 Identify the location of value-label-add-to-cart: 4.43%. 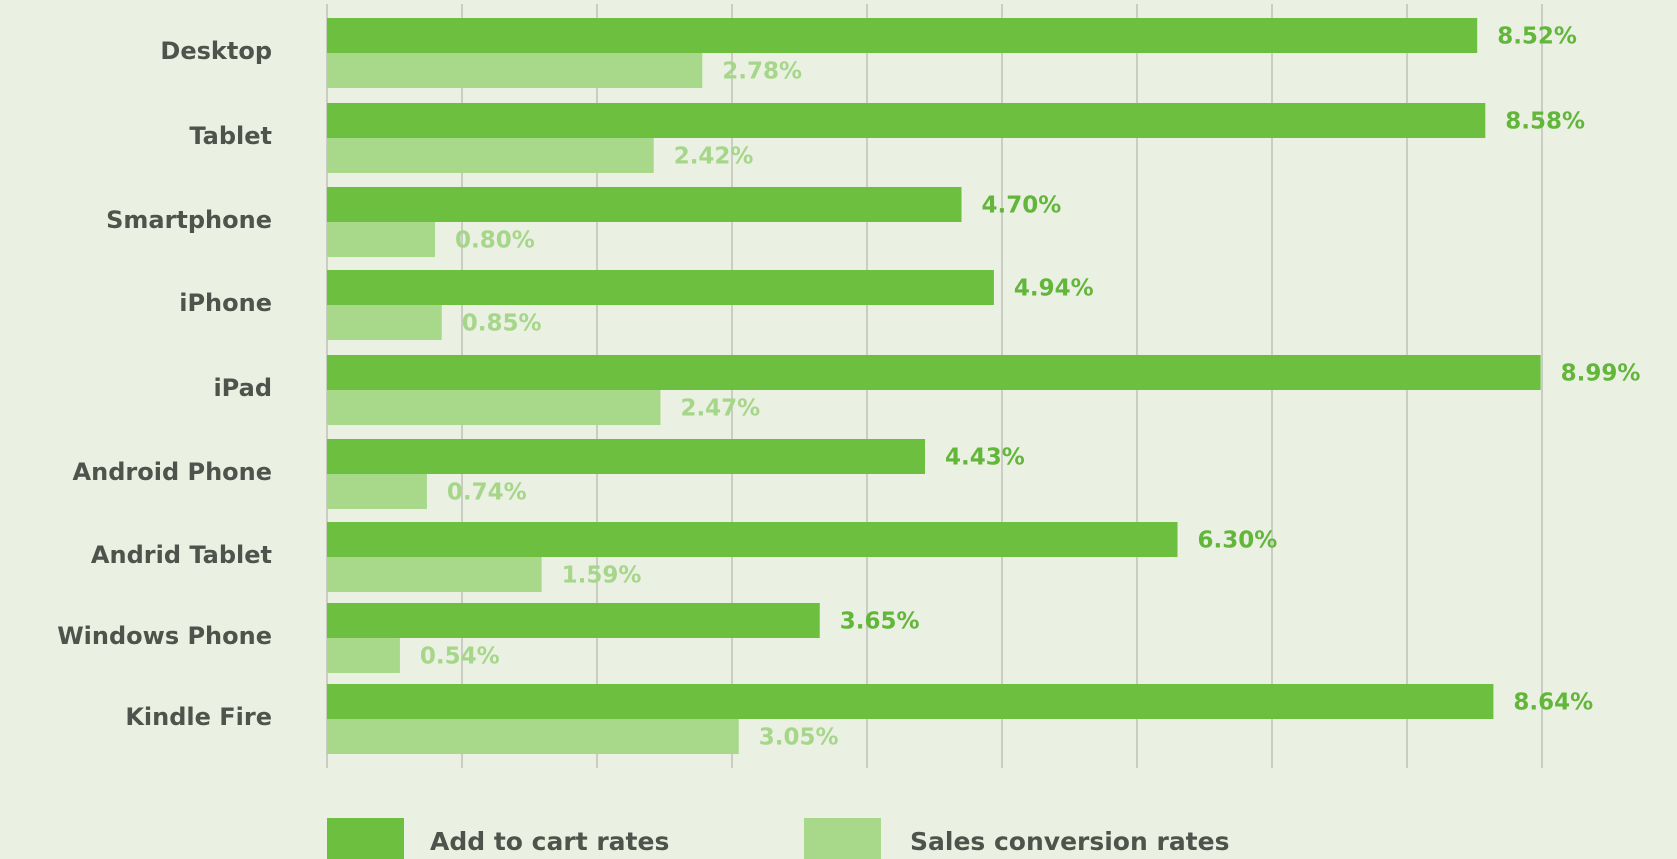
(985, 458).